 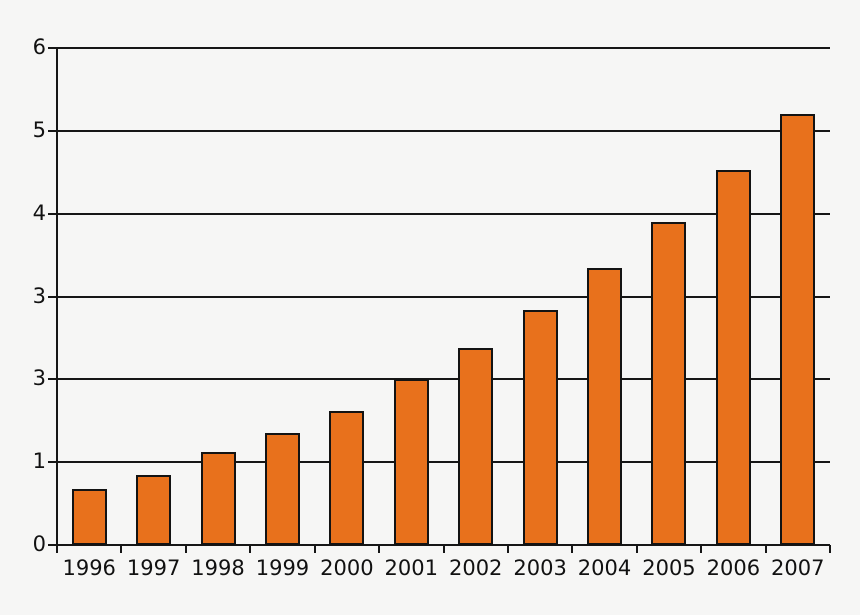 I want to click on bar-1996, so click(x=89, y=517).